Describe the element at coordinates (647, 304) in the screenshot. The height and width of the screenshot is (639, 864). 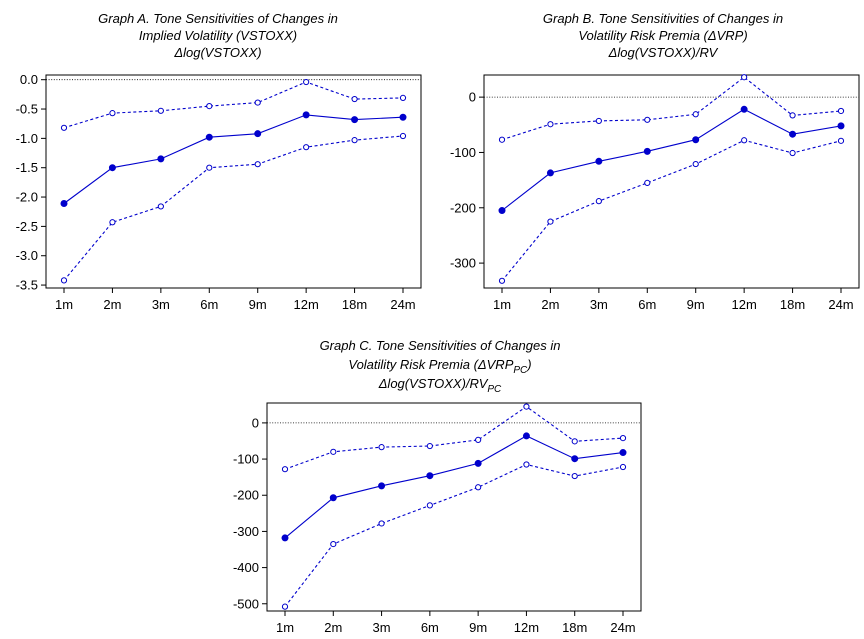
I see `graph-b-x-tick-label: 6m` at that location.